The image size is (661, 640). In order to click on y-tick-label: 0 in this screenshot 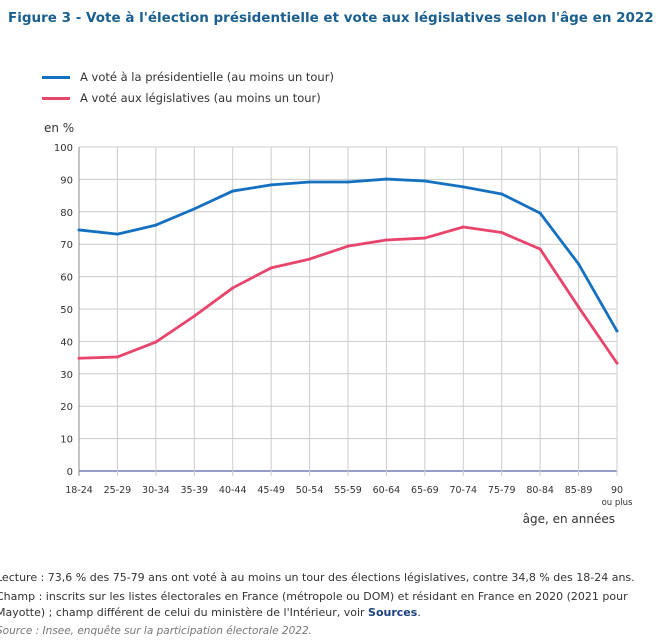, I will do `click(70, 472)`.